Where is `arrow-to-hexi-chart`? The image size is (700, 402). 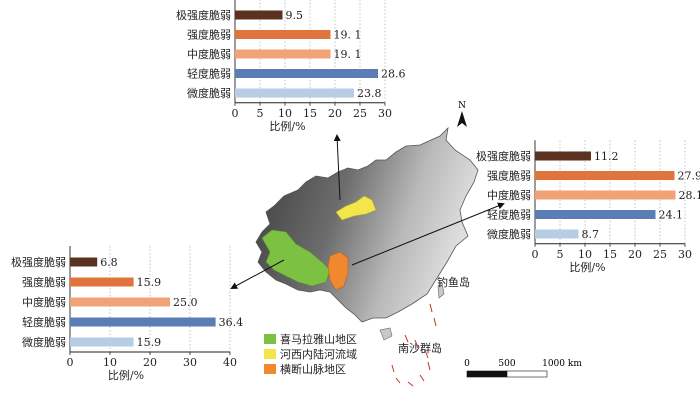
arrow-to-hexi-chart is located at coordinates (337, 167).